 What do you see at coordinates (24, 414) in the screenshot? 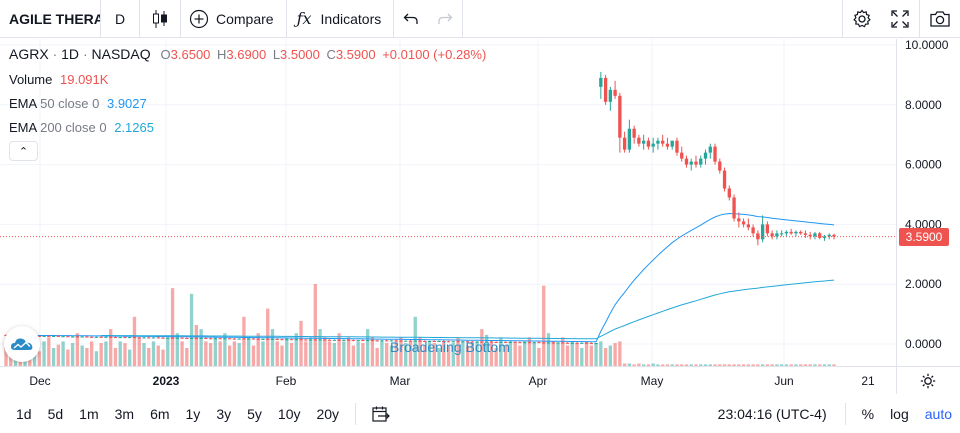
I see `range-button-1d: 1d` at bounding box center [24, 414].